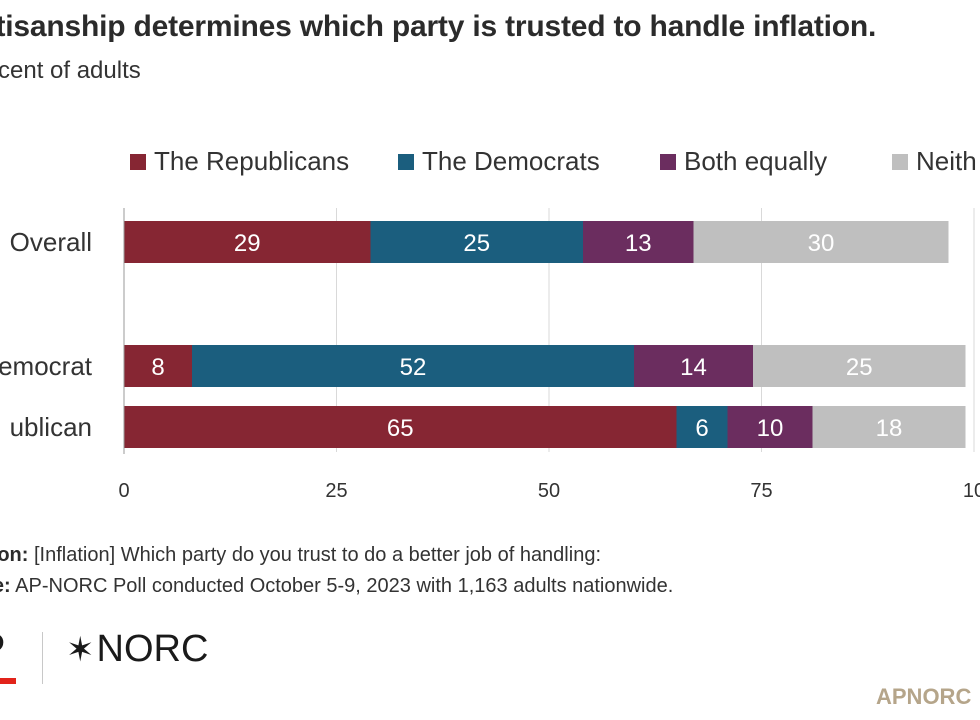 This screenshot has width=980, height=720. What do you see at coordinates (123, 491) in the screenshot?
I see `x-tick-label: 0` at bounding box center [123, 491].